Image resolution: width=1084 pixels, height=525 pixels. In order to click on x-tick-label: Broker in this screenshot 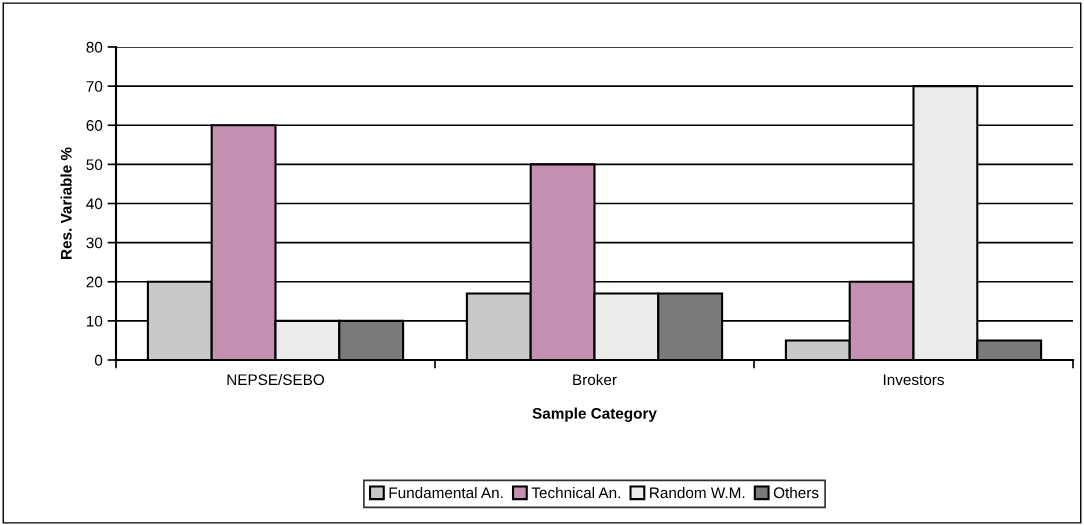, I will do `click(595, 379)`.